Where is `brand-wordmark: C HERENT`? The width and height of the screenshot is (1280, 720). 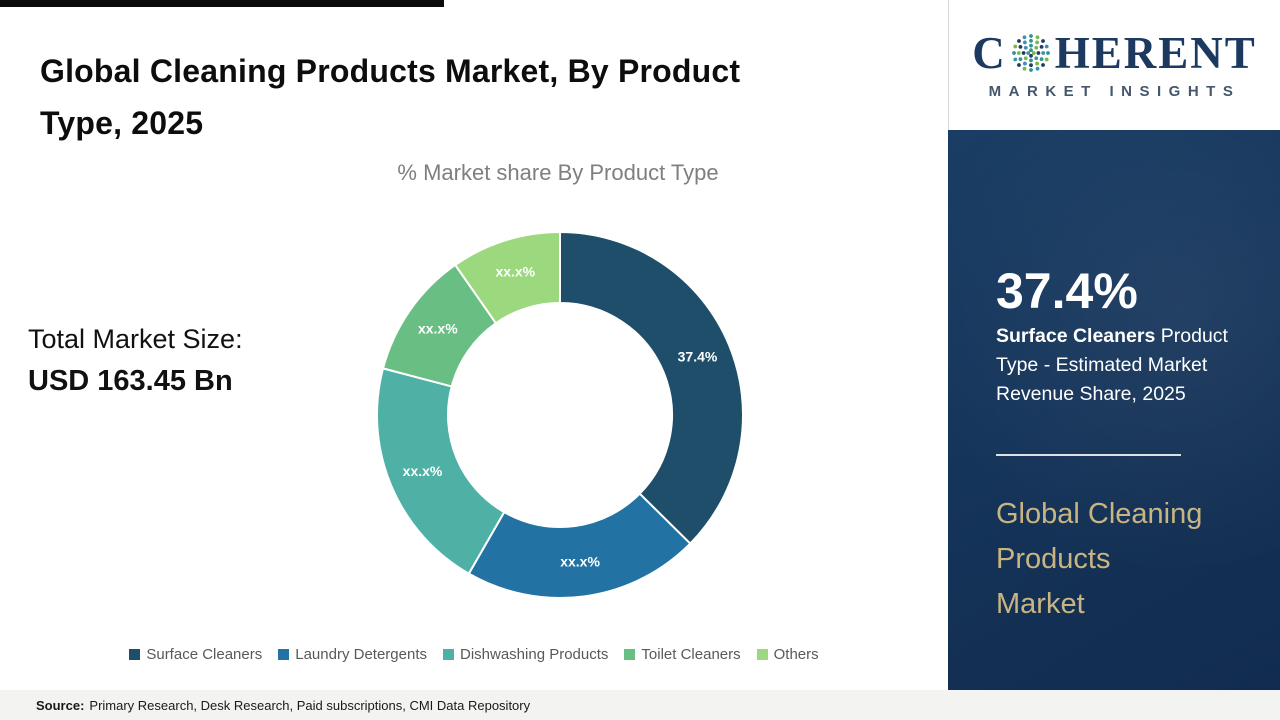 brand-wordmark: C HERENT is located at coordinates (1114, 52).